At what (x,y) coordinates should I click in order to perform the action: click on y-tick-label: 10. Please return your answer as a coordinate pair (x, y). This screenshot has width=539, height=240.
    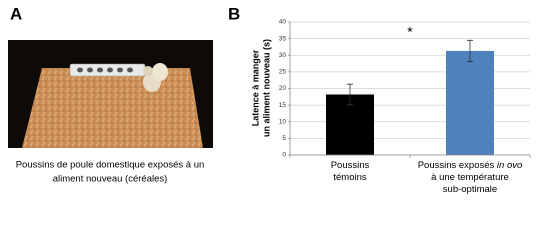
    Looking at the image, I should click on (283, 121).